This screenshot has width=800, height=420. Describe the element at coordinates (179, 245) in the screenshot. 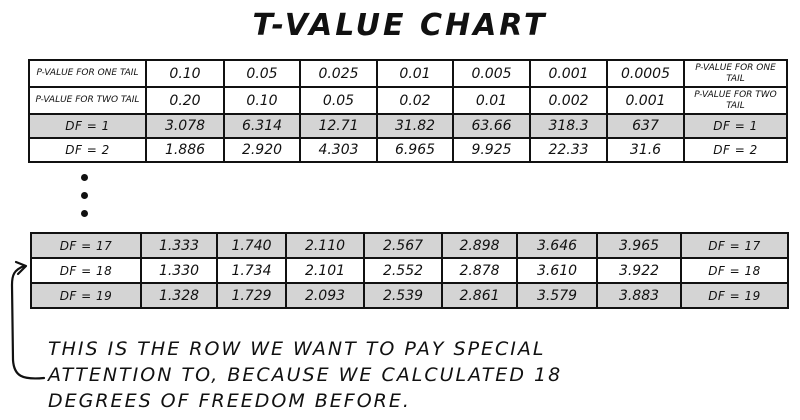

I see `value-cell: 1.333` at that location.